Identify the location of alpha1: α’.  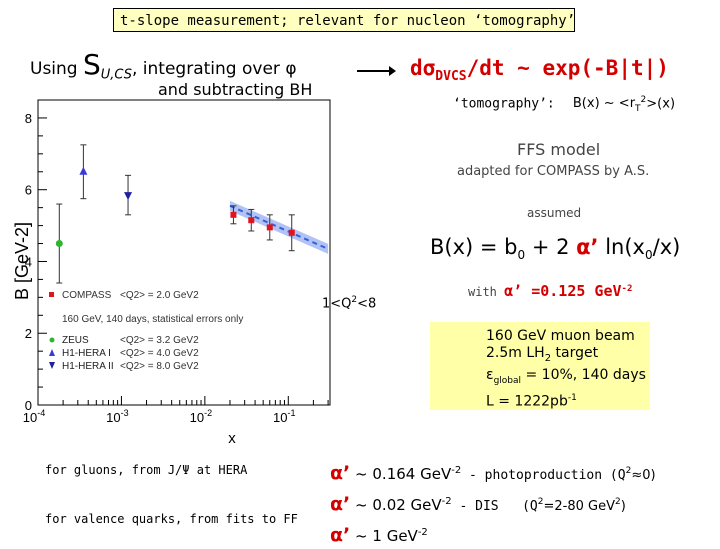
(340, 473).